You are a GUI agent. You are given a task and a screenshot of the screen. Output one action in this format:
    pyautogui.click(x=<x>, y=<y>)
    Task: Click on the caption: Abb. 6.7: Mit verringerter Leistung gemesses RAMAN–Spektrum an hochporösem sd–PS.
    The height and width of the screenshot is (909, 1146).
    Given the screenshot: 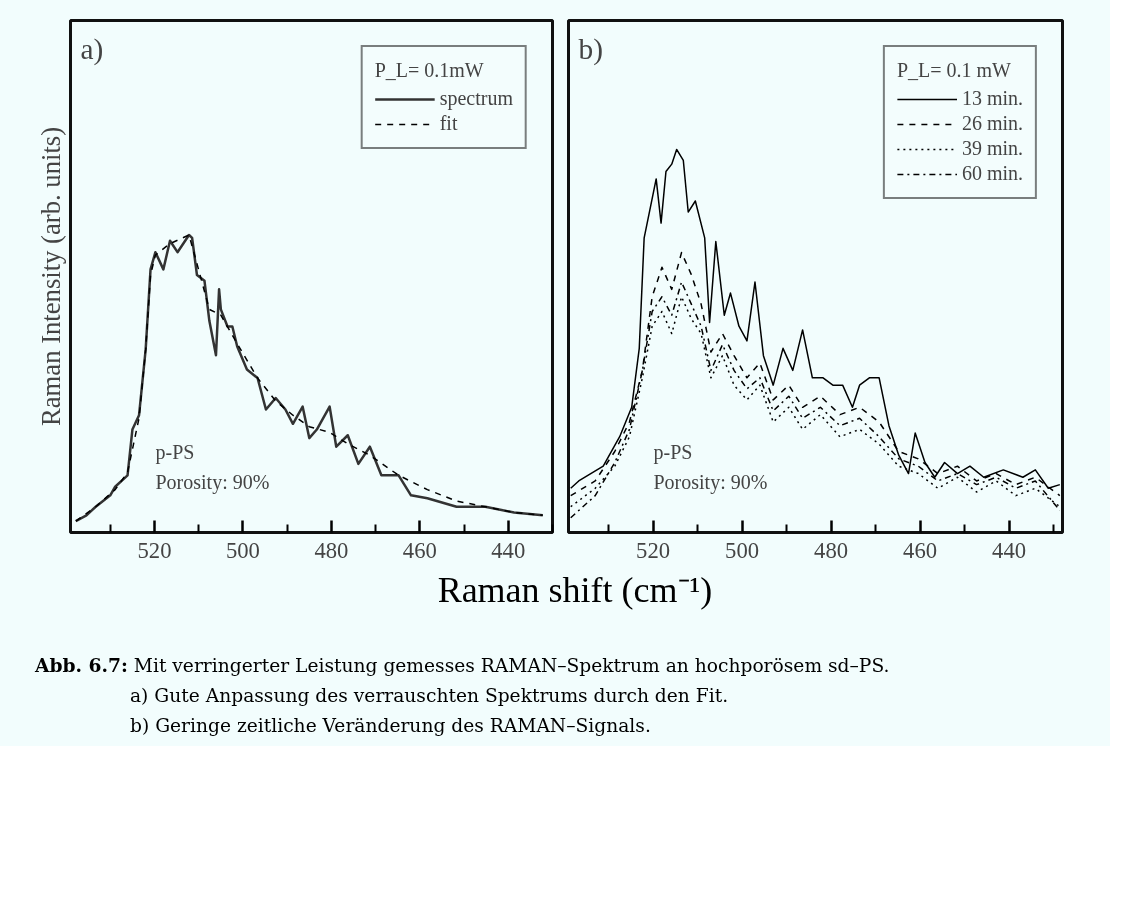 What is the action you would take?
    pyautogui.click(x=462, y=665)
    